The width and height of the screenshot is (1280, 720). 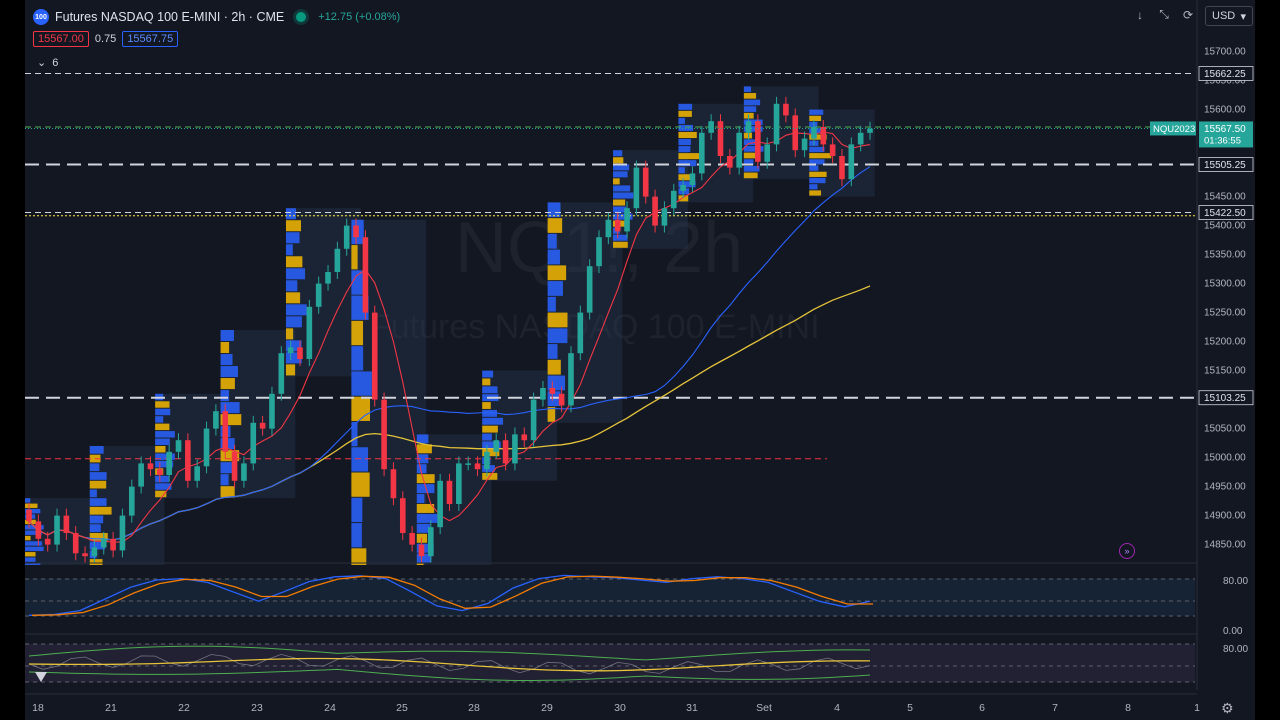 What do you see at coordinates (47, 63) in the screenshot?
I see `indicators-toggle: ⌄ 6` at bounding box center [47, 63].